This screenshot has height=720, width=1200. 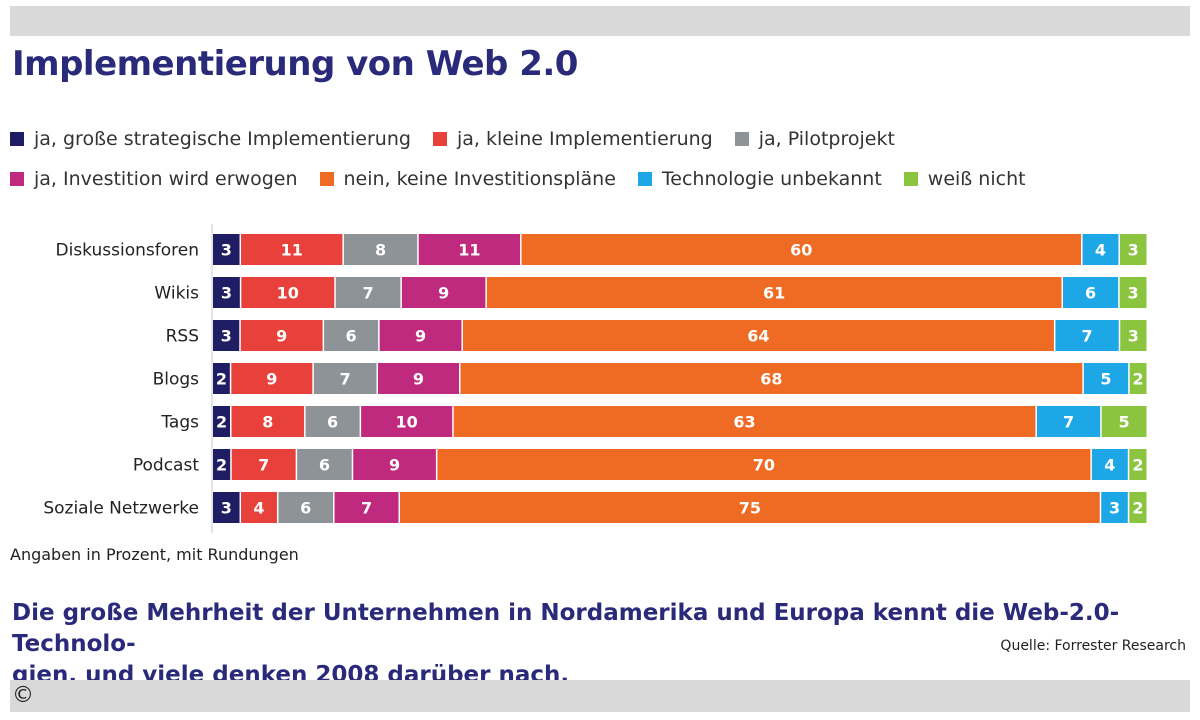 What do you see at coordinates (127, 251) in the screenshot?
I see `category-label: Diskussionsforen` at bounding box center [127, 251].